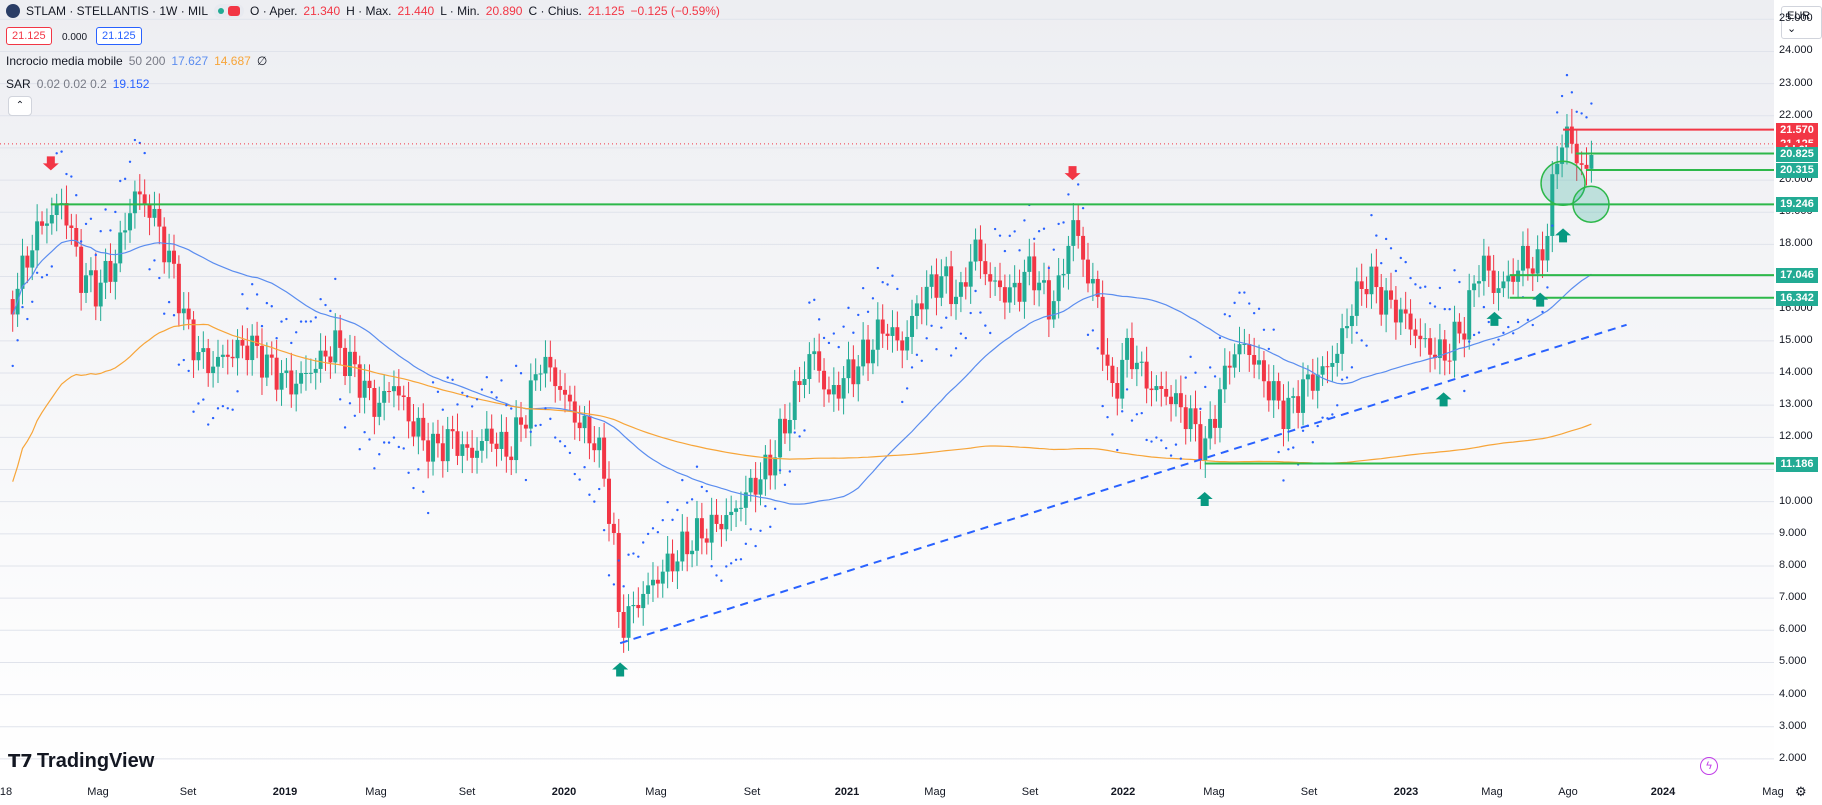 This screenshot has width=1822, height=805. I want to click on market-status-icon, so click(229, 11).